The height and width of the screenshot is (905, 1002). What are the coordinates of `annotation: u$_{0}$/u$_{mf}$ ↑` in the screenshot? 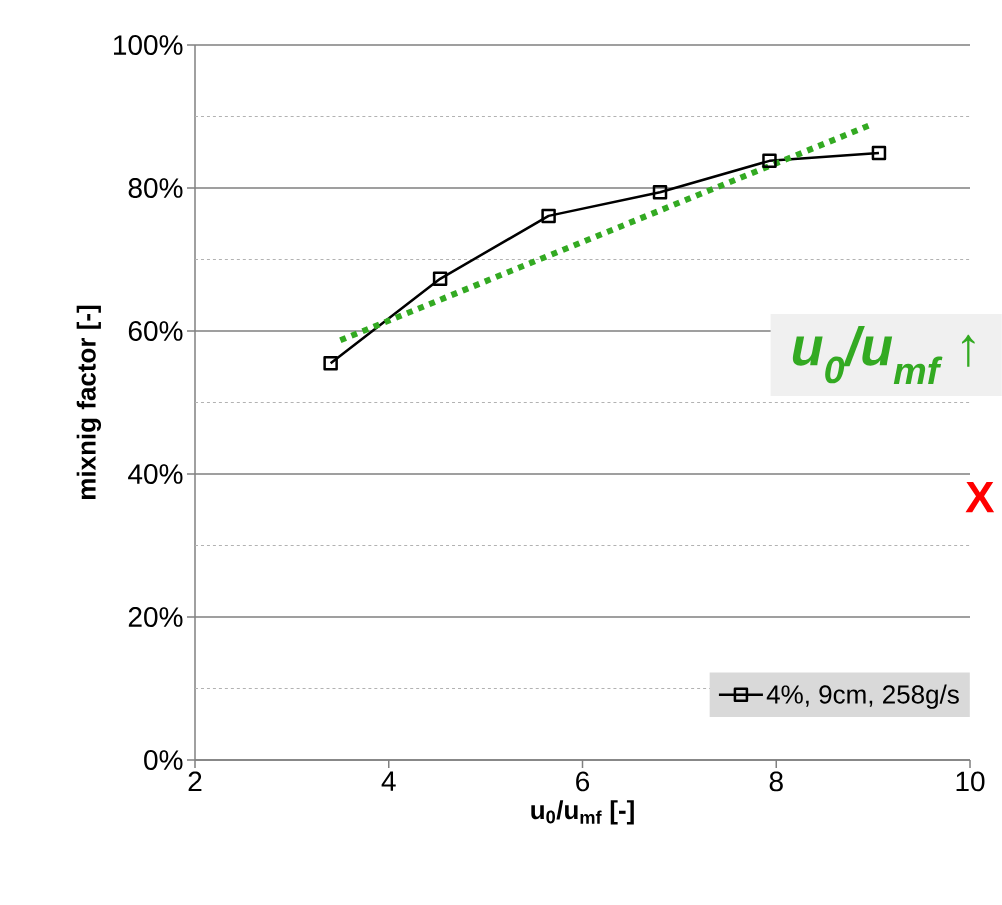 It's located at (883, 355).